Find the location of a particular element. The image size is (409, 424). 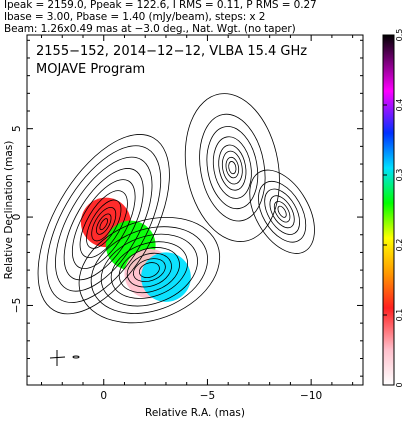

colorbar-tick-label: 0.4 is located at coordinates (399, 105).